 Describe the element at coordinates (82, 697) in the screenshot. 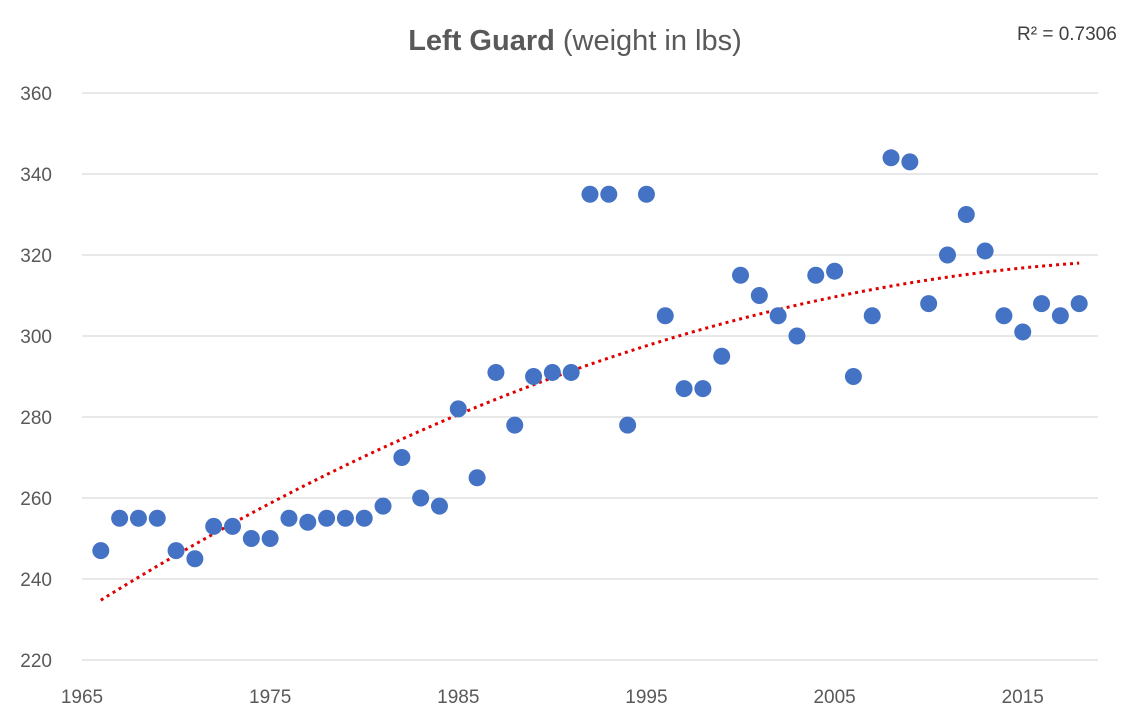

I see `x-tick-label: 1965` at that location.